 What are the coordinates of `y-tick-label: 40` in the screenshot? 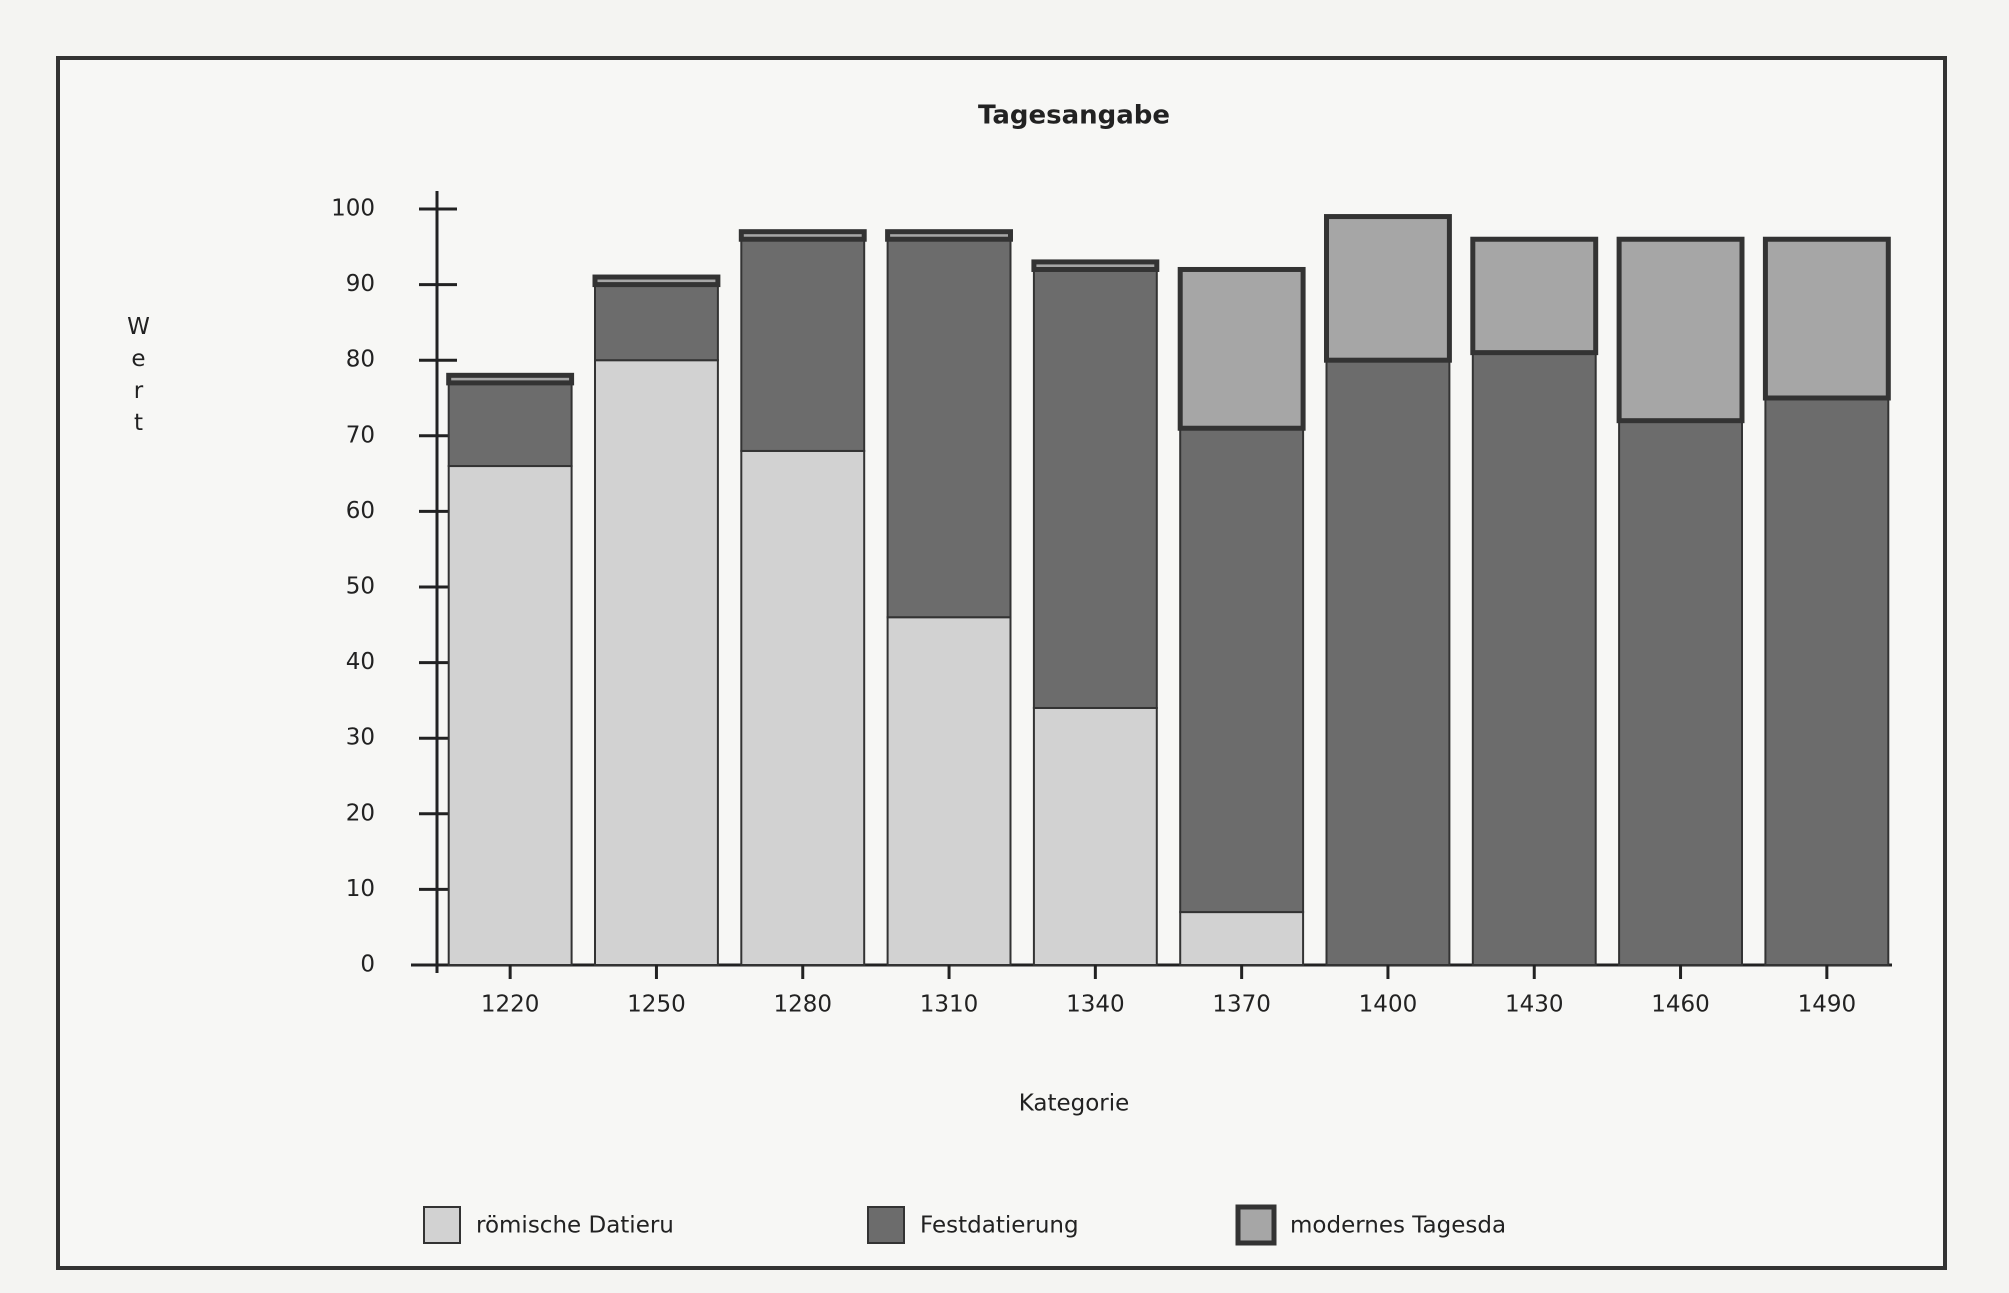 It's located at (360, 662).